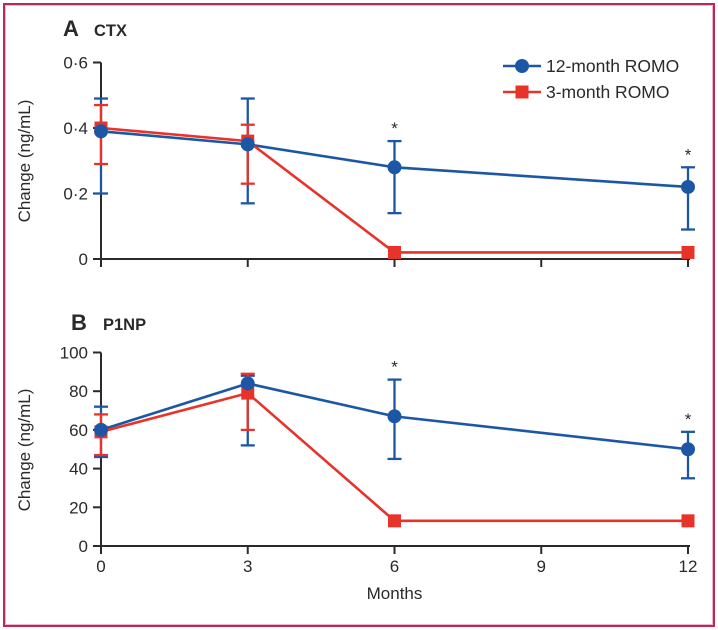 The width and height of the screenshot is (718, 630). Describe the element at coordinates (110, 31) in the screenshot. I see `panel-a-title: CTX` at that location.